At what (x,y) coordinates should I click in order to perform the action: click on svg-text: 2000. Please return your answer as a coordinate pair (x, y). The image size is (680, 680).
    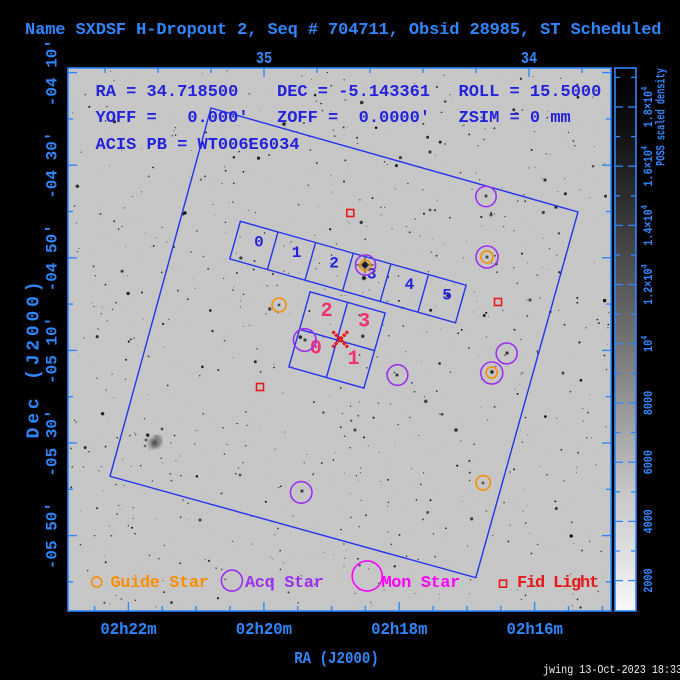
    Looking at the image, I should click on (649, 580).